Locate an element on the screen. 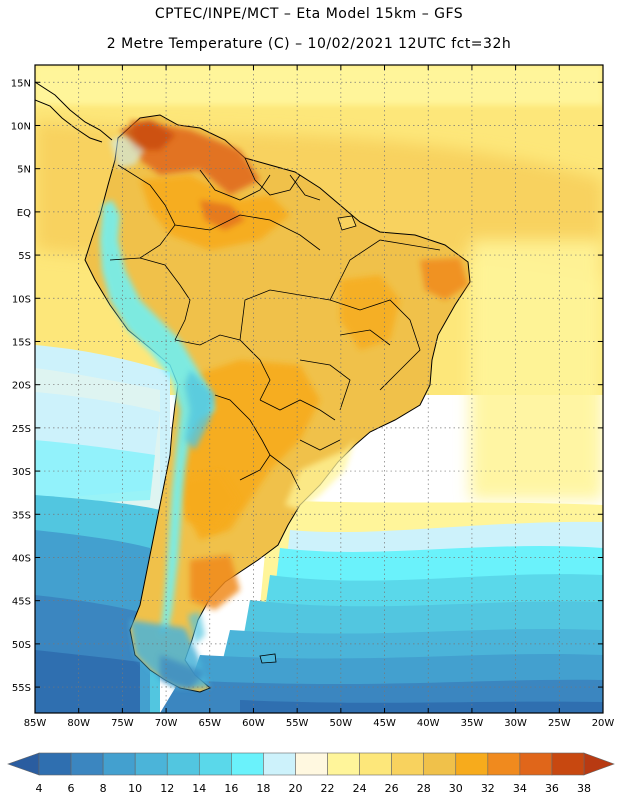 The image size is (618, 800). colorbar-label: 28 is located at coordinates (424, 788).